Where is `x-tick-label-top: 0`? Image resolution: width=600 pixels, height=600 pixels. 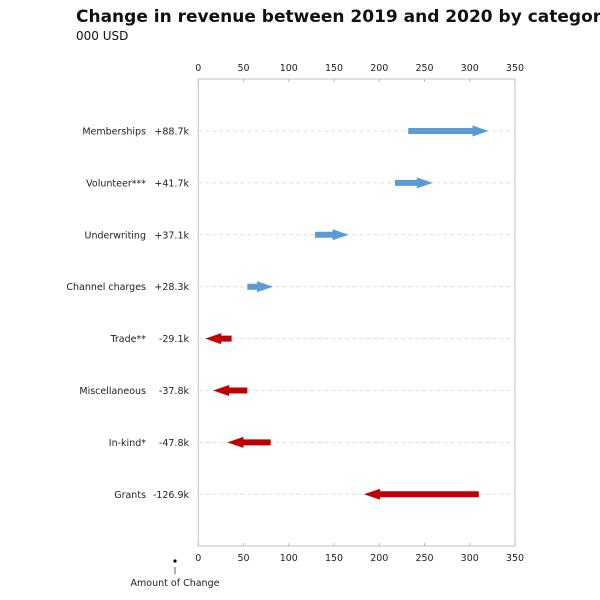 x-tick-label-top: 0 is located at coordinates (198, 68).